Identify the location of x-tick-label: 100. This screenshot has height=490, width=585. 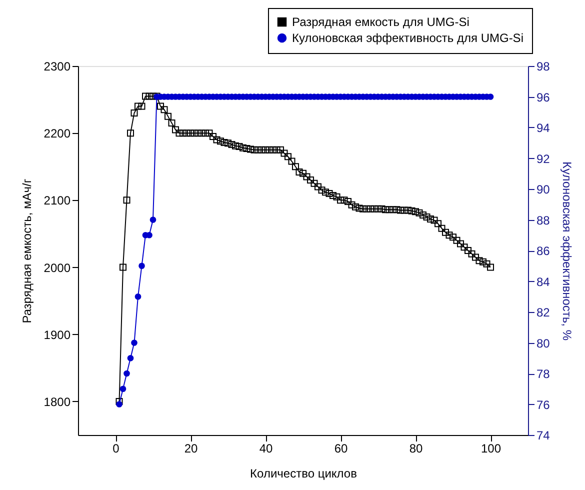
(491, 449).